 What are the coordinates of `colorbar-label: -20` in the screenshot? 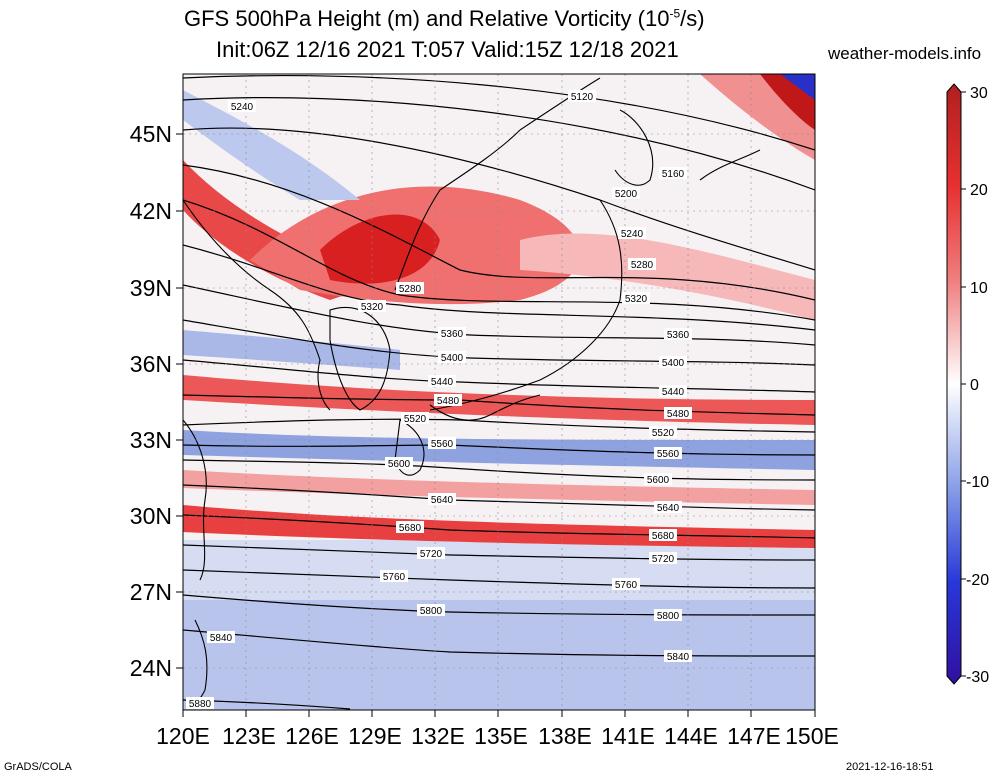 It's located at (977, 580).